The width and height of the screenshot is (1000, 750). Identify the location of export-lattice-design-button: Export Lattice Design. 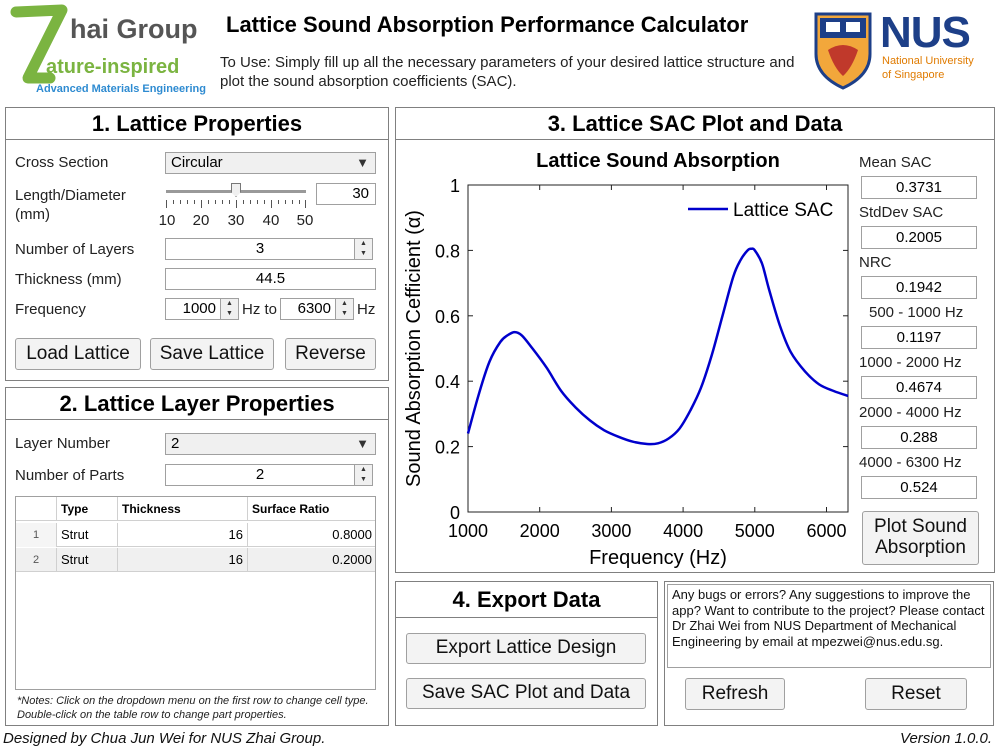
(526, 648).